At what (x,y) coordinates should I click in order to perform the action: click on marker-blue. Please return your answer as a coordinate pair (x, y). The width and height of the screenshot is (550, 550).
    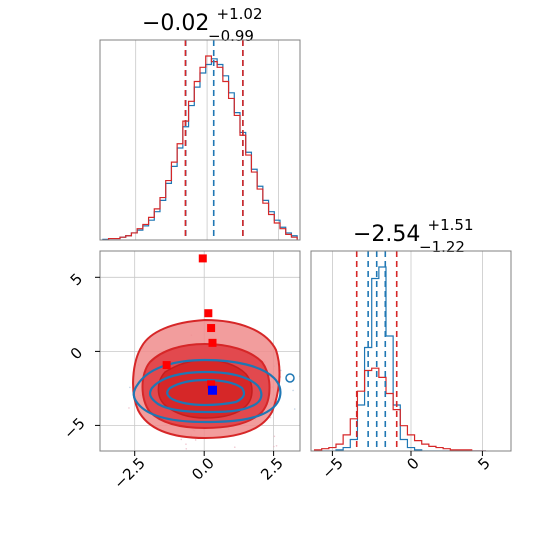
    Looking at the image, I should click on (212, 390).